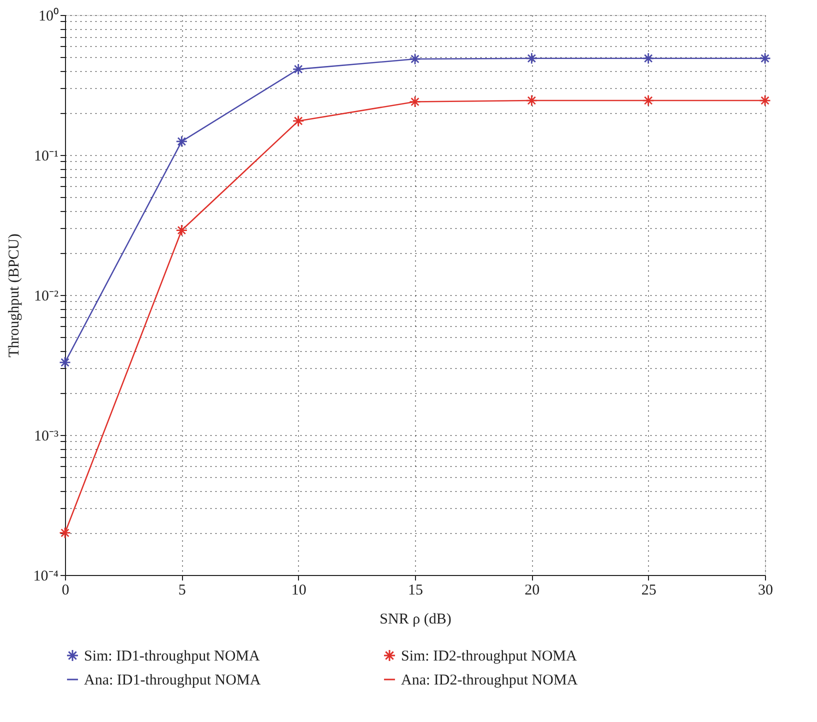 The height and width of the screenshot is (722, 817). Describe the element at coordinates (532, 590) in the screenshot. I see `x-tick-label: 20` at that location.